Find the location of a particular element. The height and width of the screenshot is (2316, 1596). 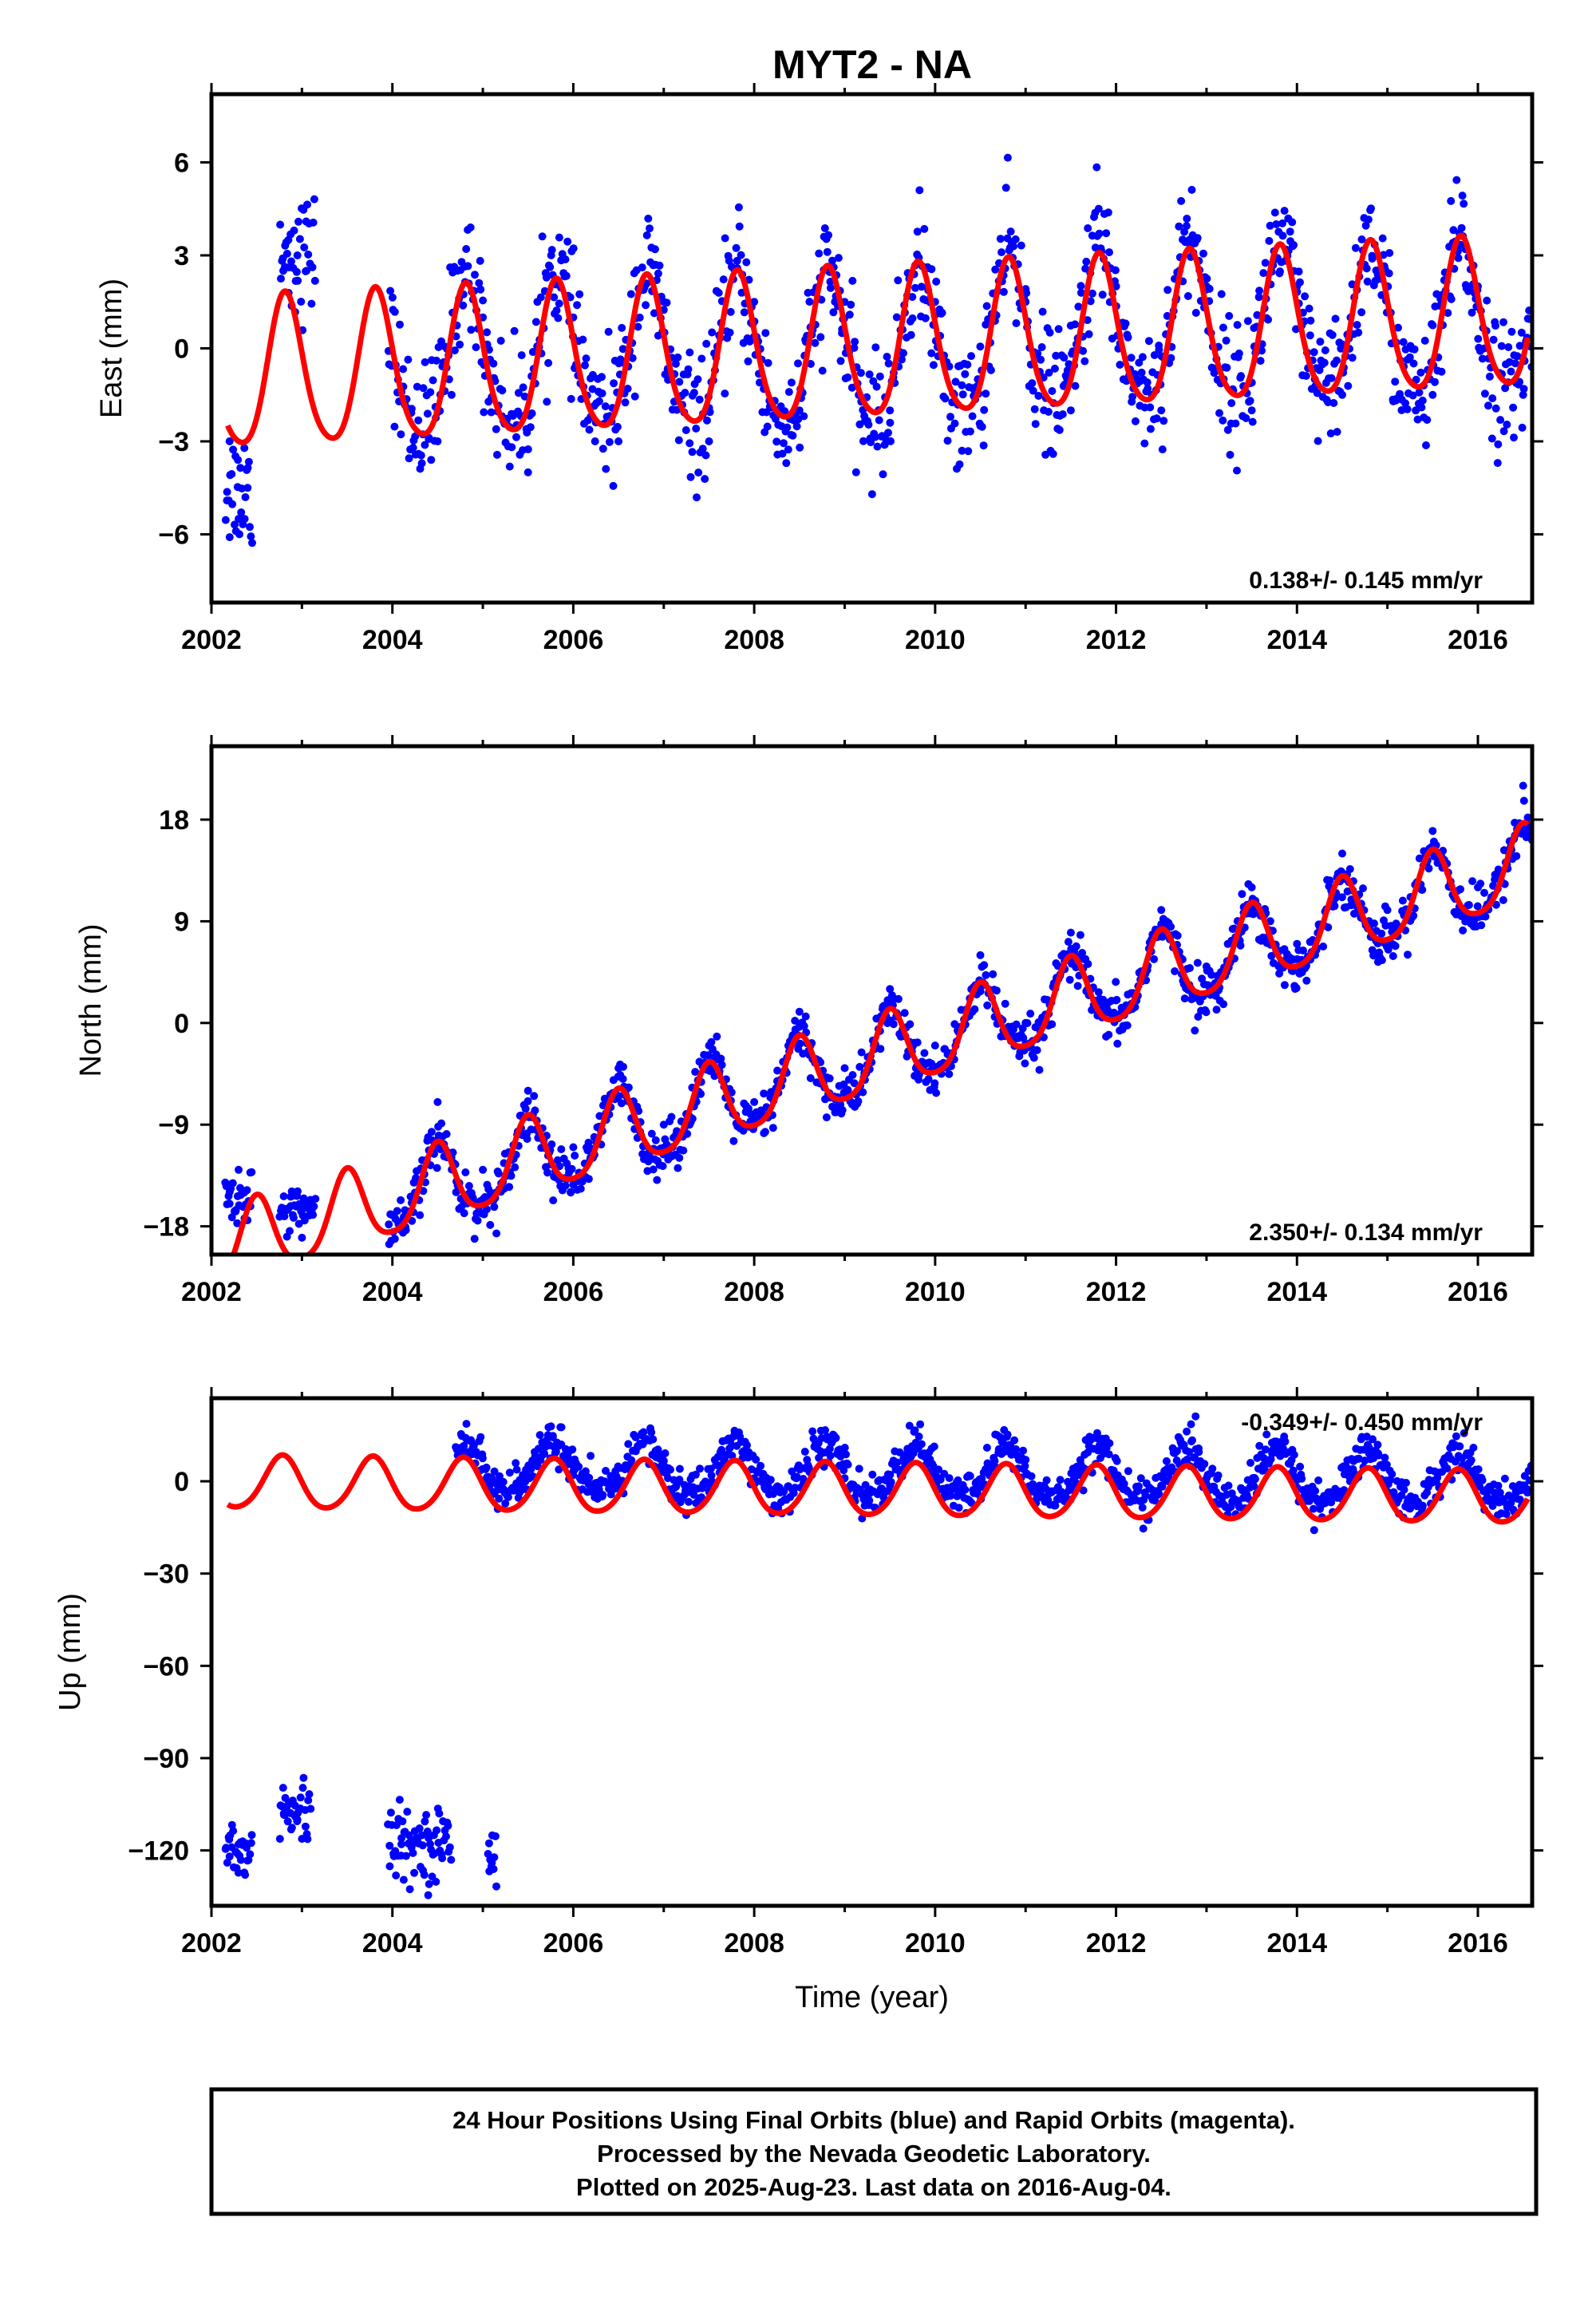

y-tick-label: −30 is located at coordinates (166, 1574).